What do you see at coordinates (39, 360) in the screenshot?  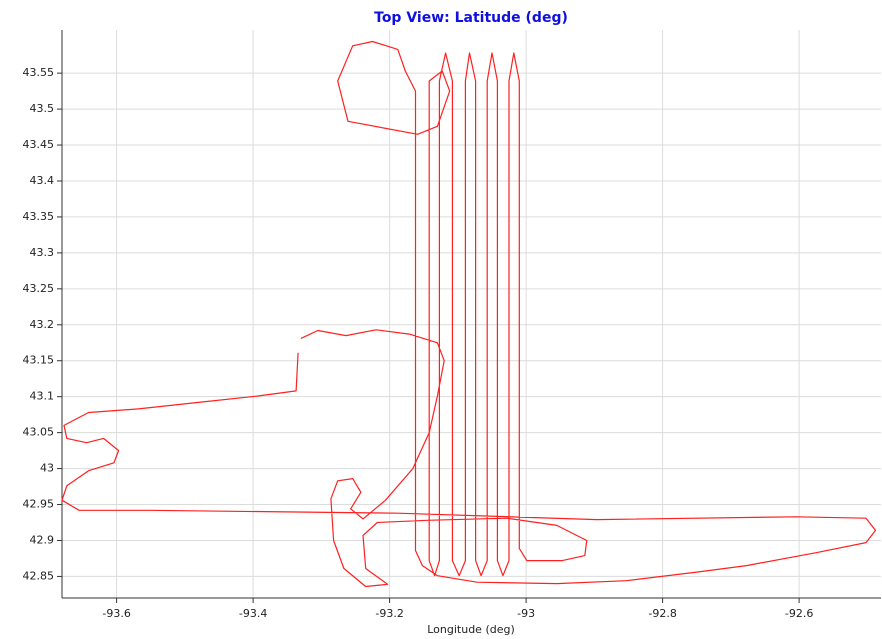 I see `y-tick-label: 43.15` at bounding box center [39, 360].